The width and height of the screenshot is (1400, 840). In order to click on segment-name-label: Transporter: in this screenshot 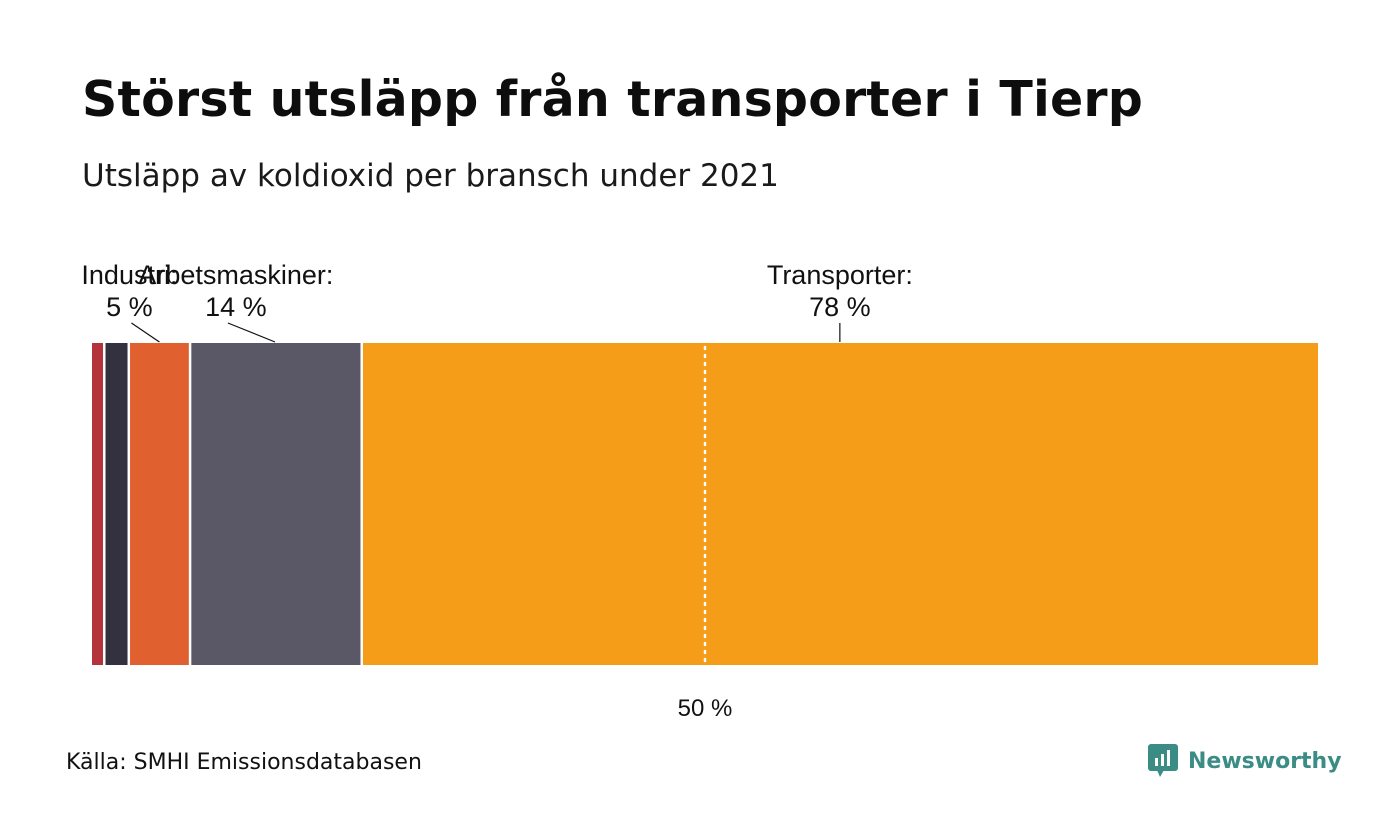, I will do `click(840, 275)`.